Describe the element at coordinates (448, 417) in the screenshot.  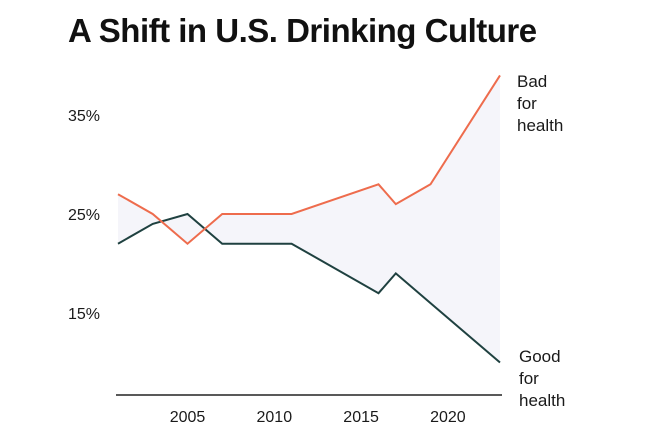
I see `x-tick-label: 2020` at that location.